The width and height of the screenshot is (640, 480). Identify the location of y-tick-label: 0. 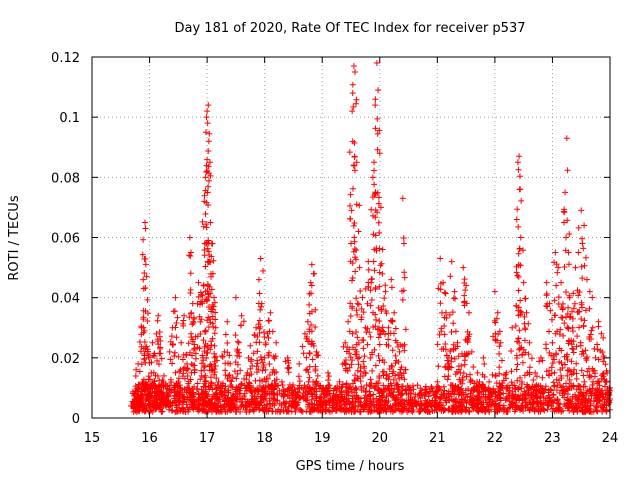
(76, 419).